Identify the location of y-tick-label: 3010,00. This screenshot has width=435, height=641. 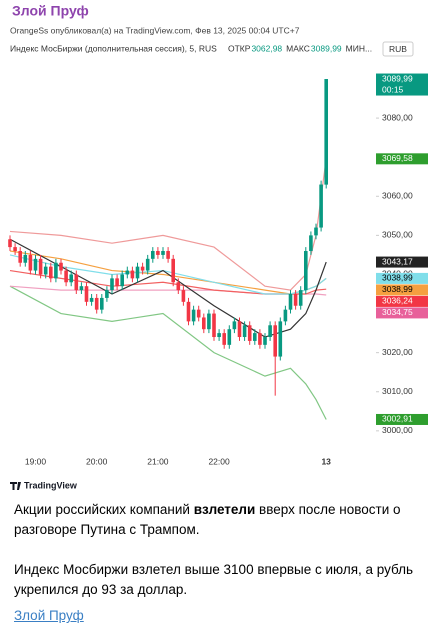
(397, 391).